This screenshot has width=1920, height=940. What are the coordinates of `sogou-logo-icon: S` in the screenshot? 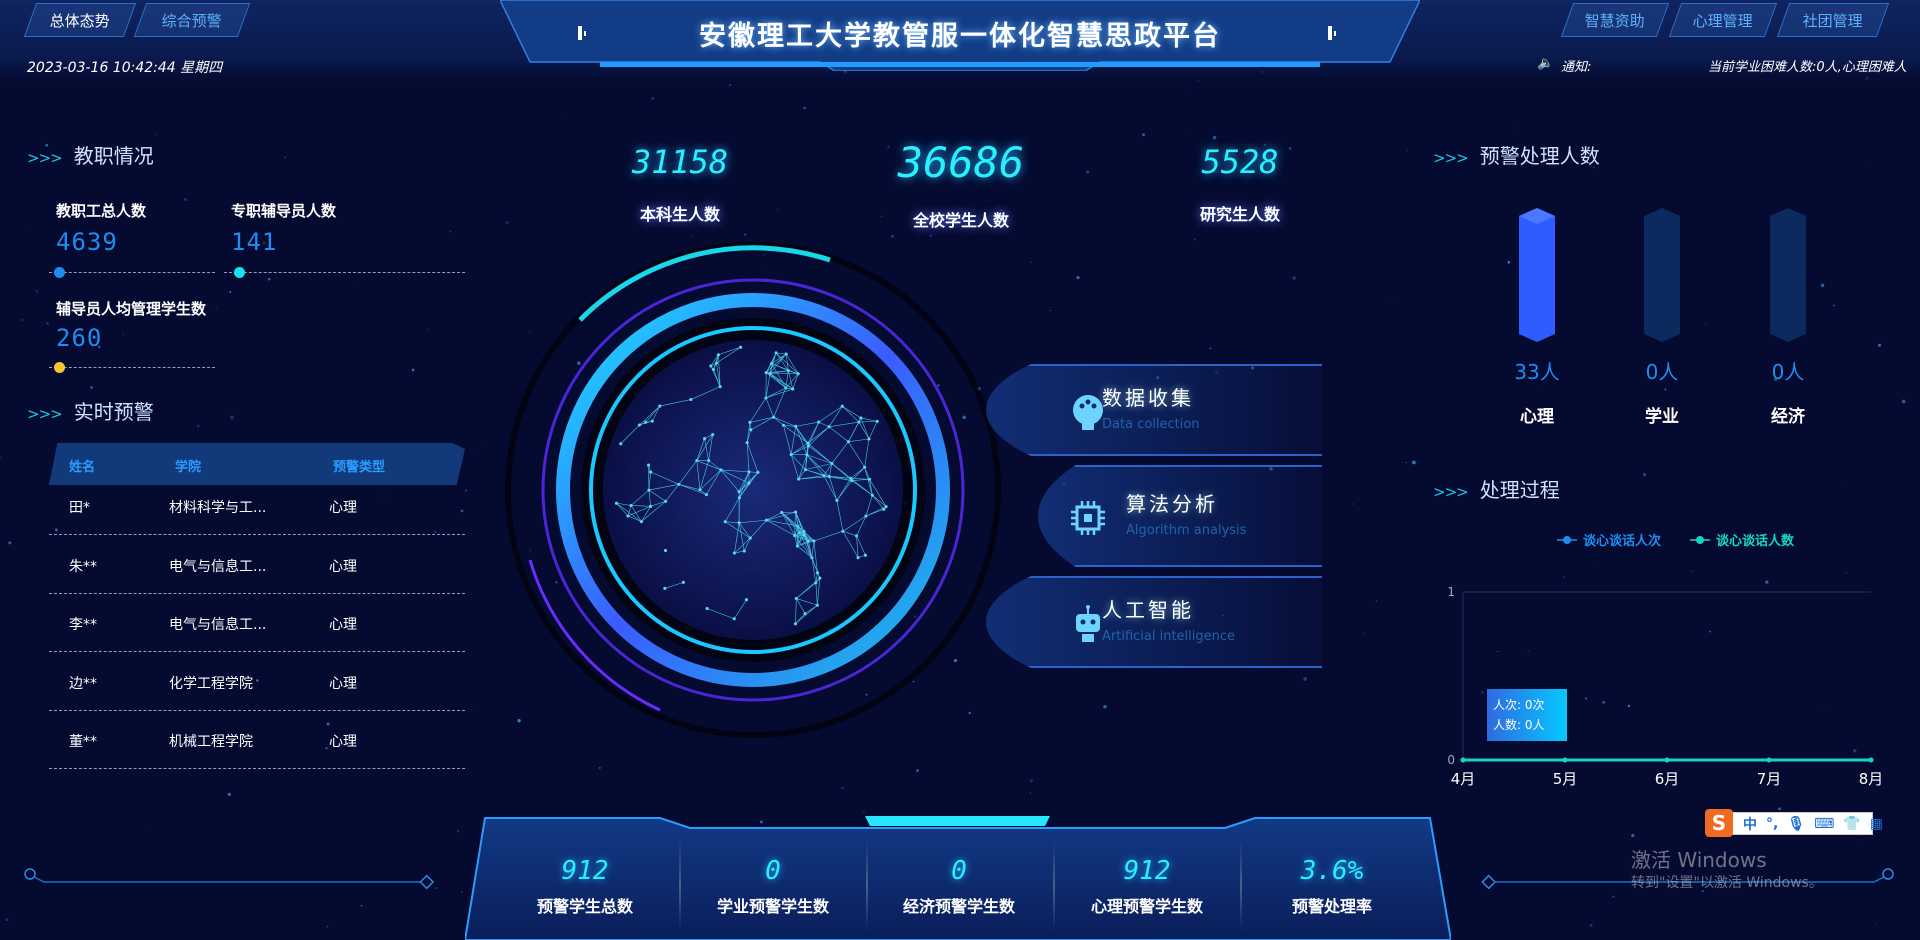 It's located at (1719, 823).